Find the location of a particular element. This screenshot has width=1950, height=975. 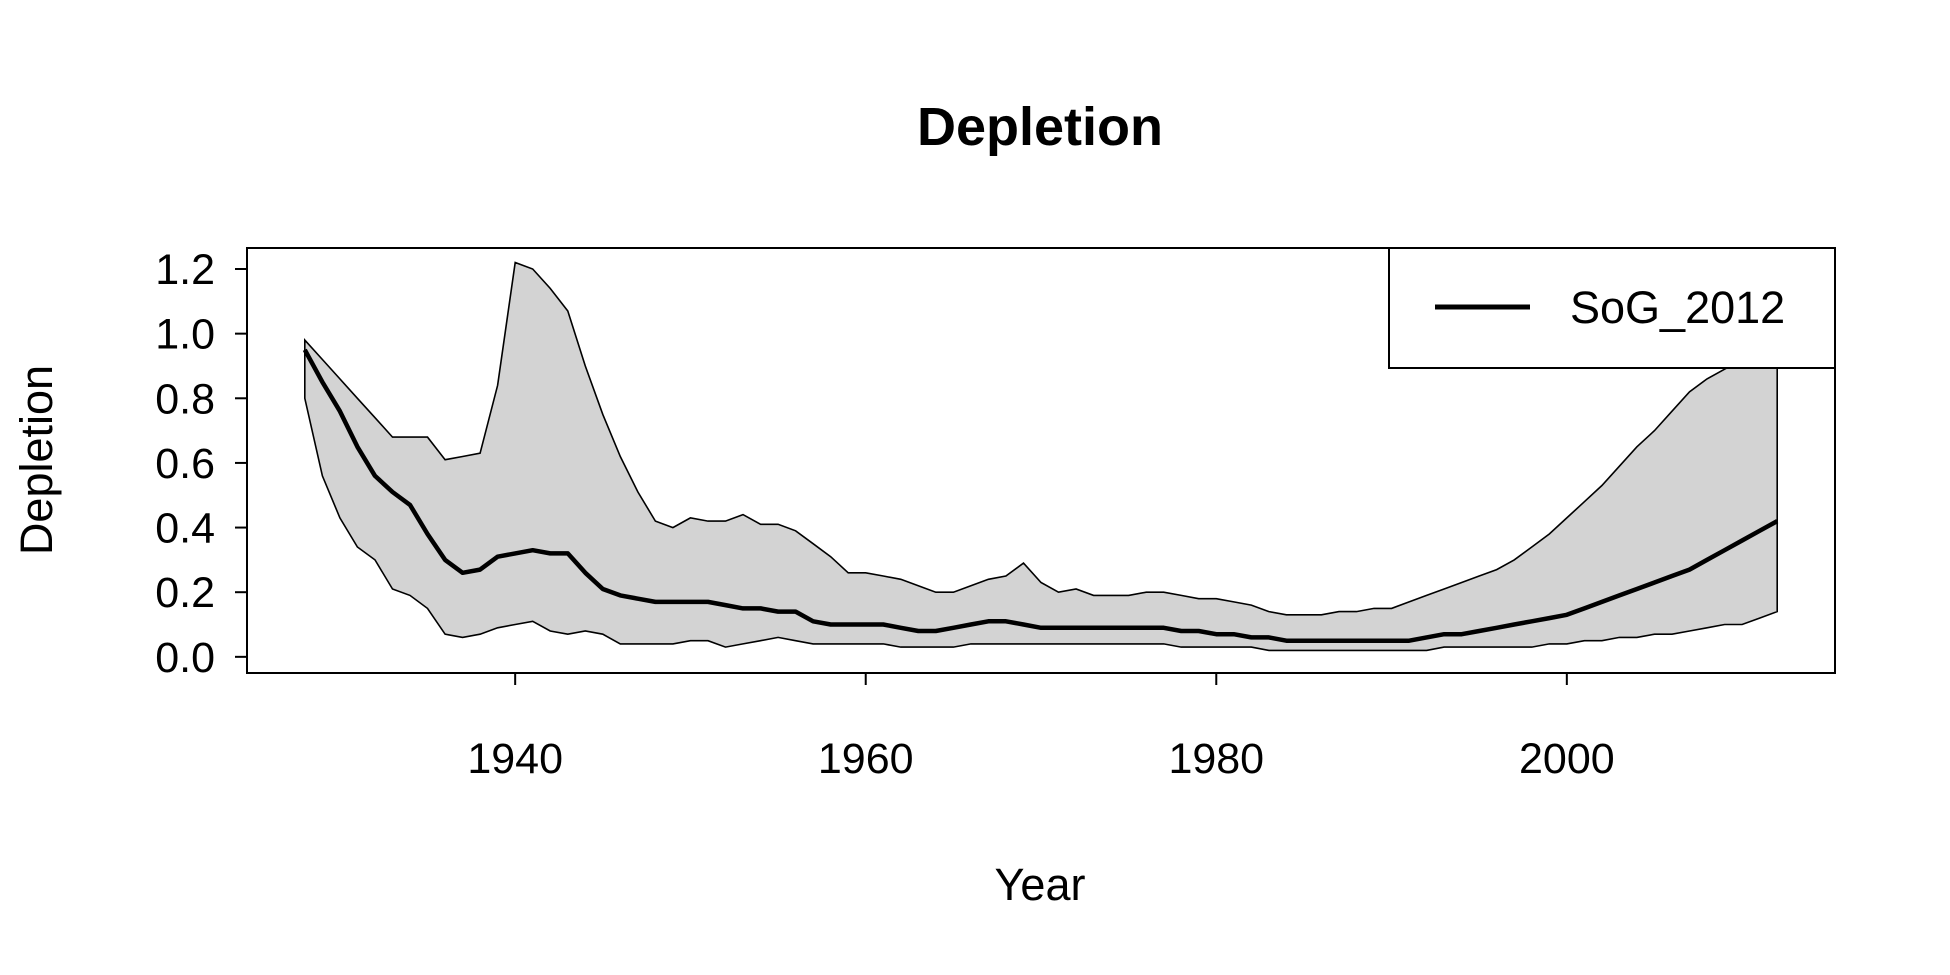

x-tick-label: 1980 is located at coordinates (1216, 759).